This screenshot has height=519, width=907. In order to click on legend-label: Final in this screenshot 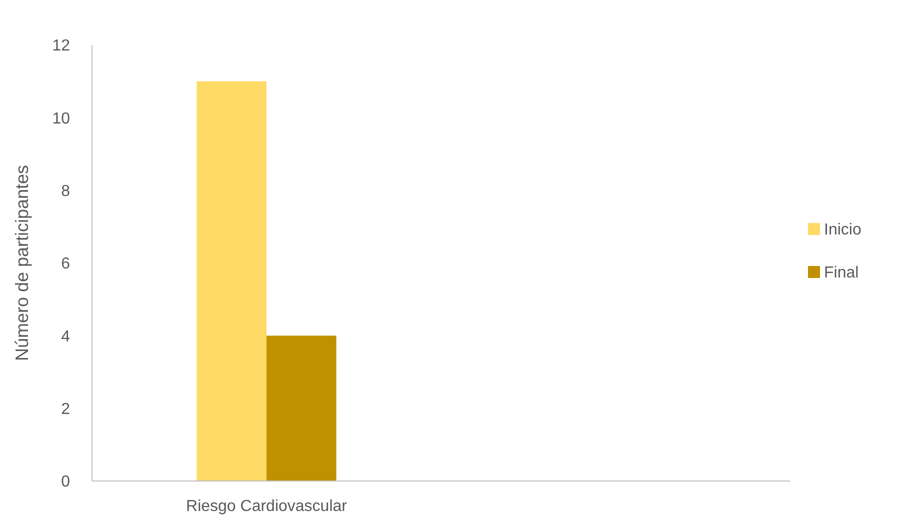, I will do `click(841, 273)`.